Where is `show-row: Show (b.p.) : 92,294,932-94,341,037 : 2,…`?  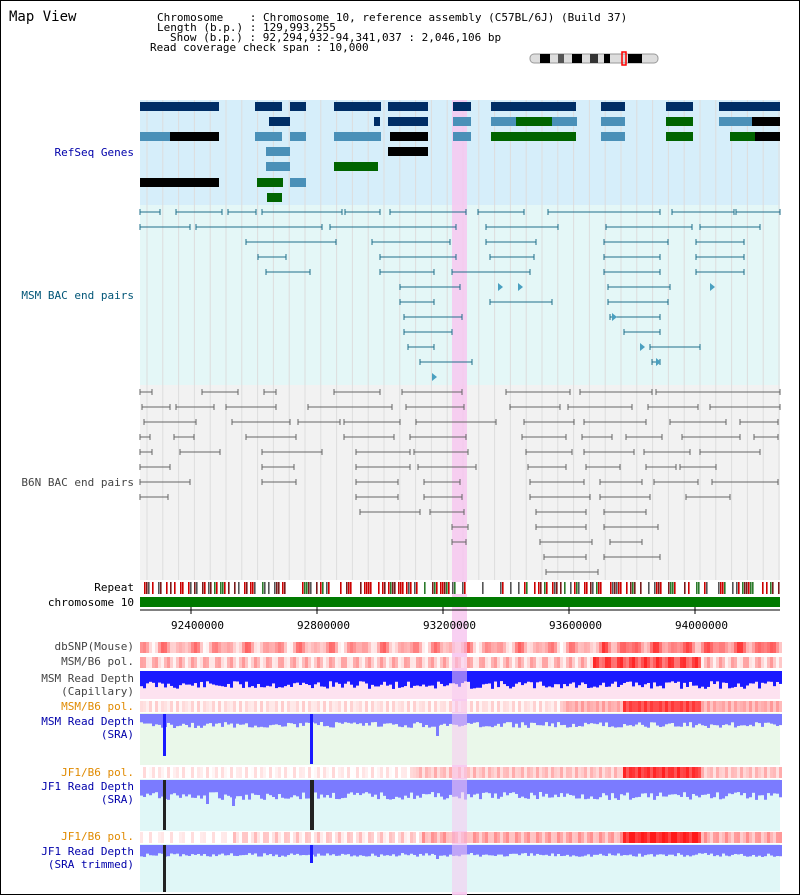
show-row: Show (b.p.) : 92,294,932-94,341,037 : 2,… is located at coordinates (336, 37).